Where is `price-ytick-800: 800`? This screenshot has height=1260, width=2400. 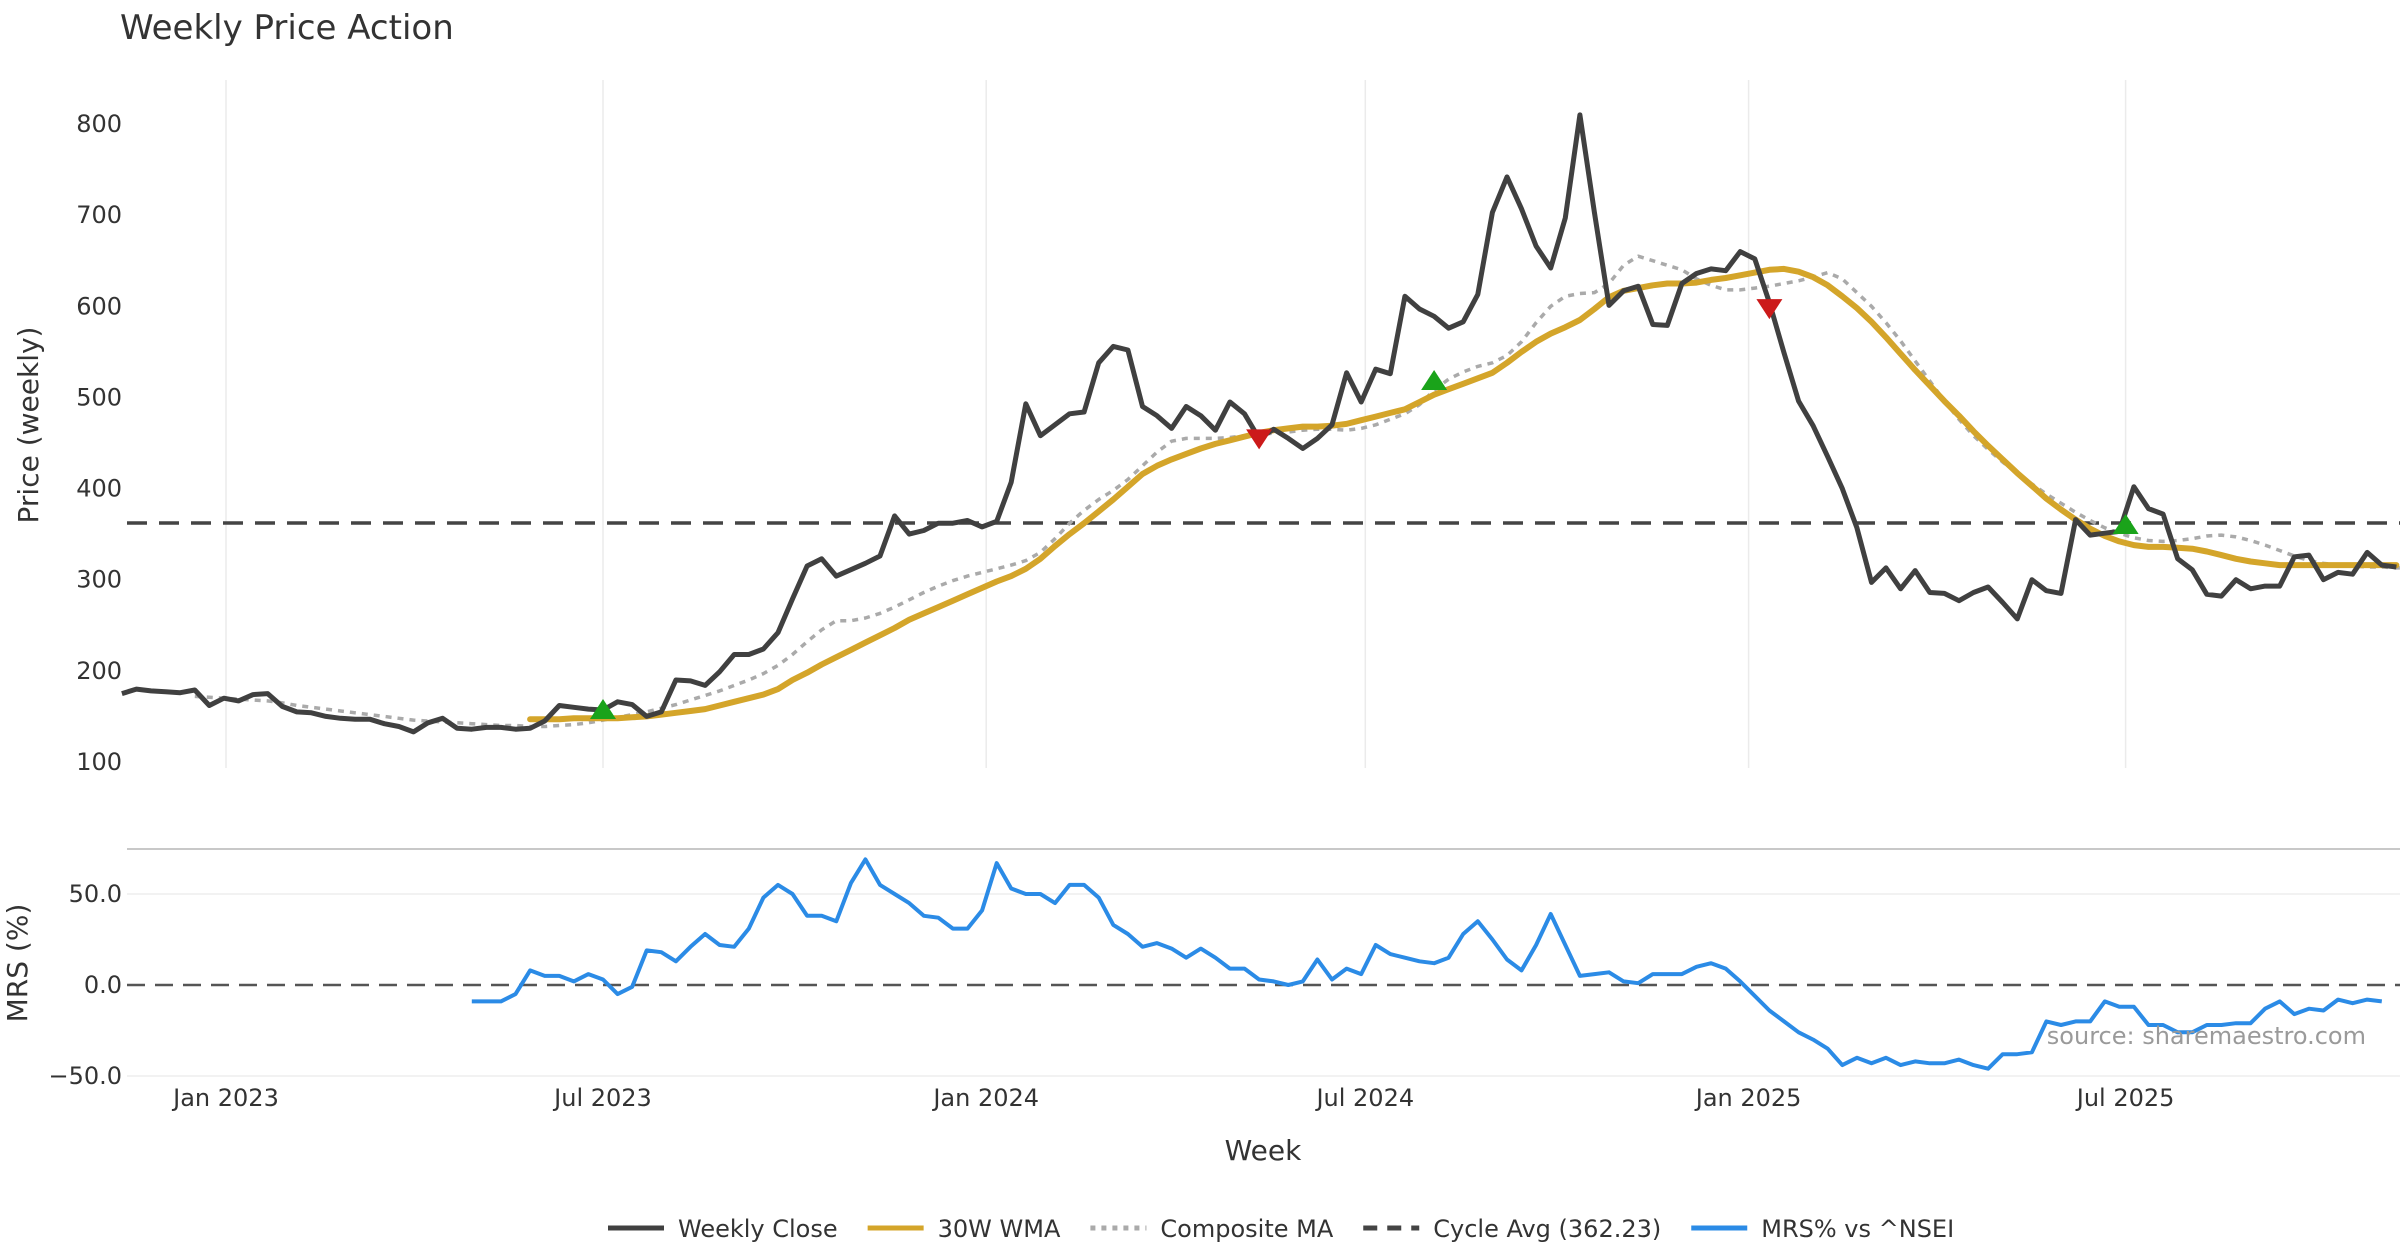 price-ytick-800: 800 is located at coordinates (99, 124).